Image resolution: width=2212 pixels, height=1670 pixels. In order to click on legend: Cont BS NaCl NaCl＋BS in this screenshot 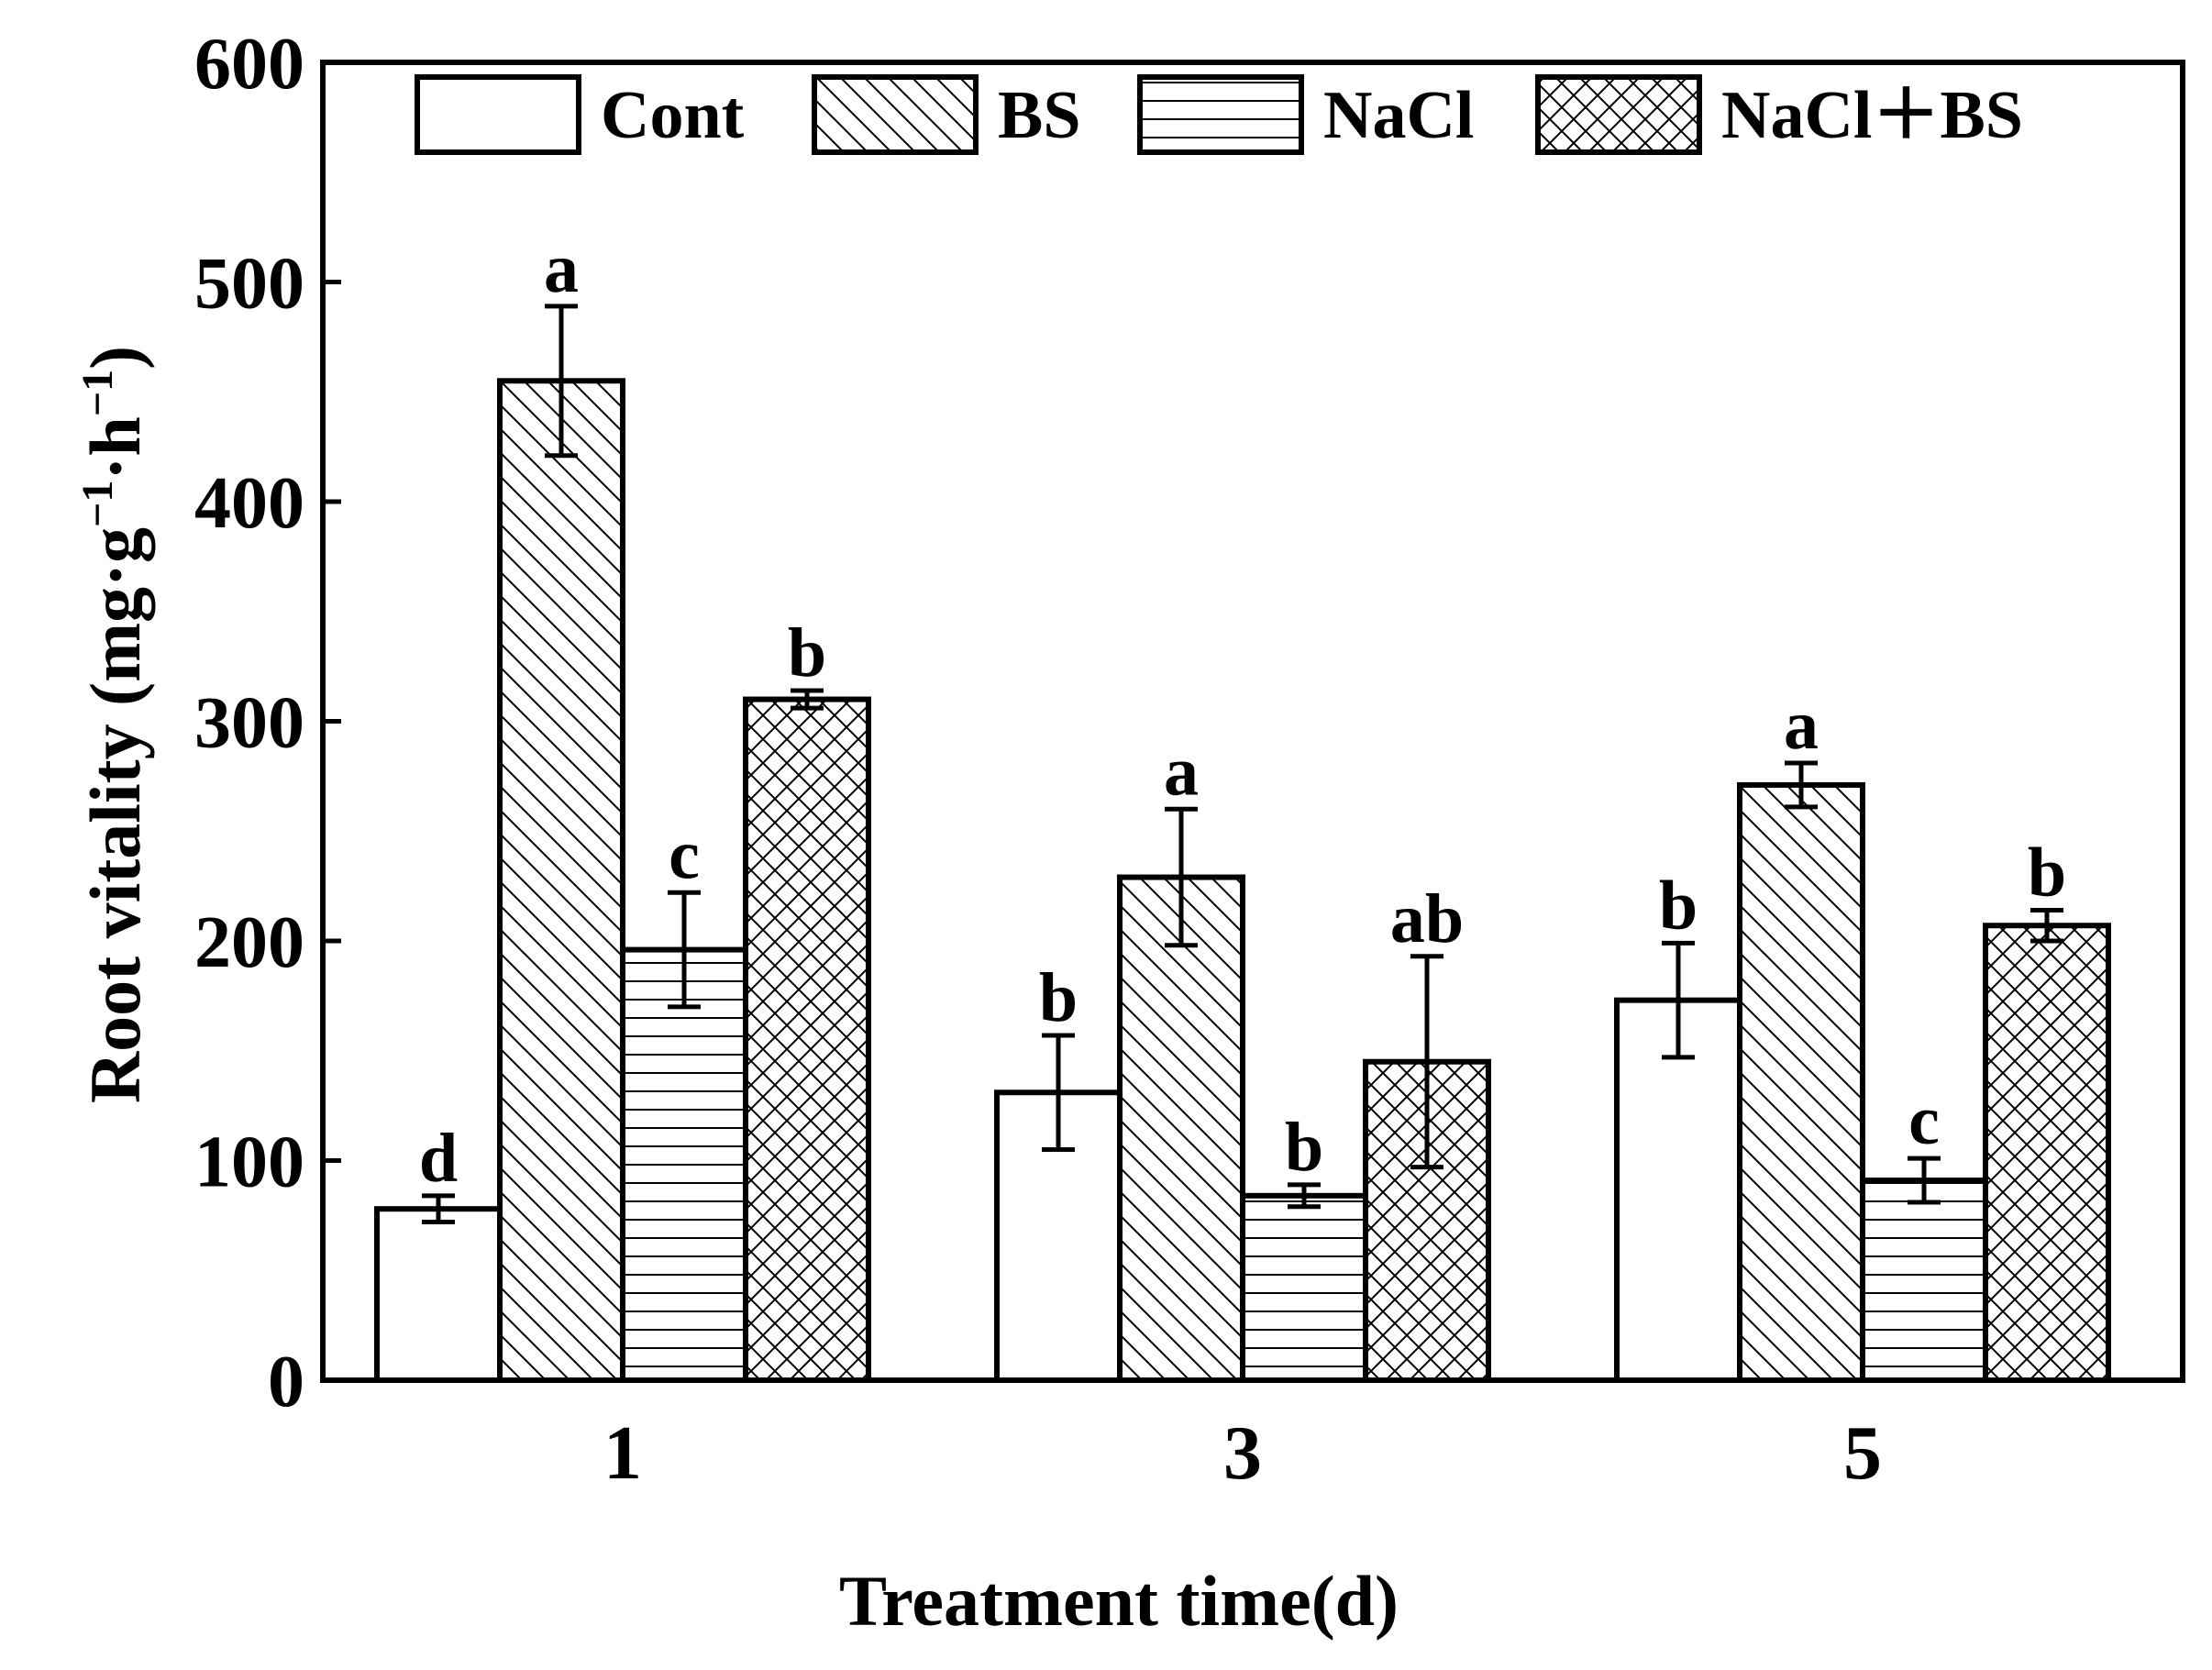, I will do `click(1219, 114)`.